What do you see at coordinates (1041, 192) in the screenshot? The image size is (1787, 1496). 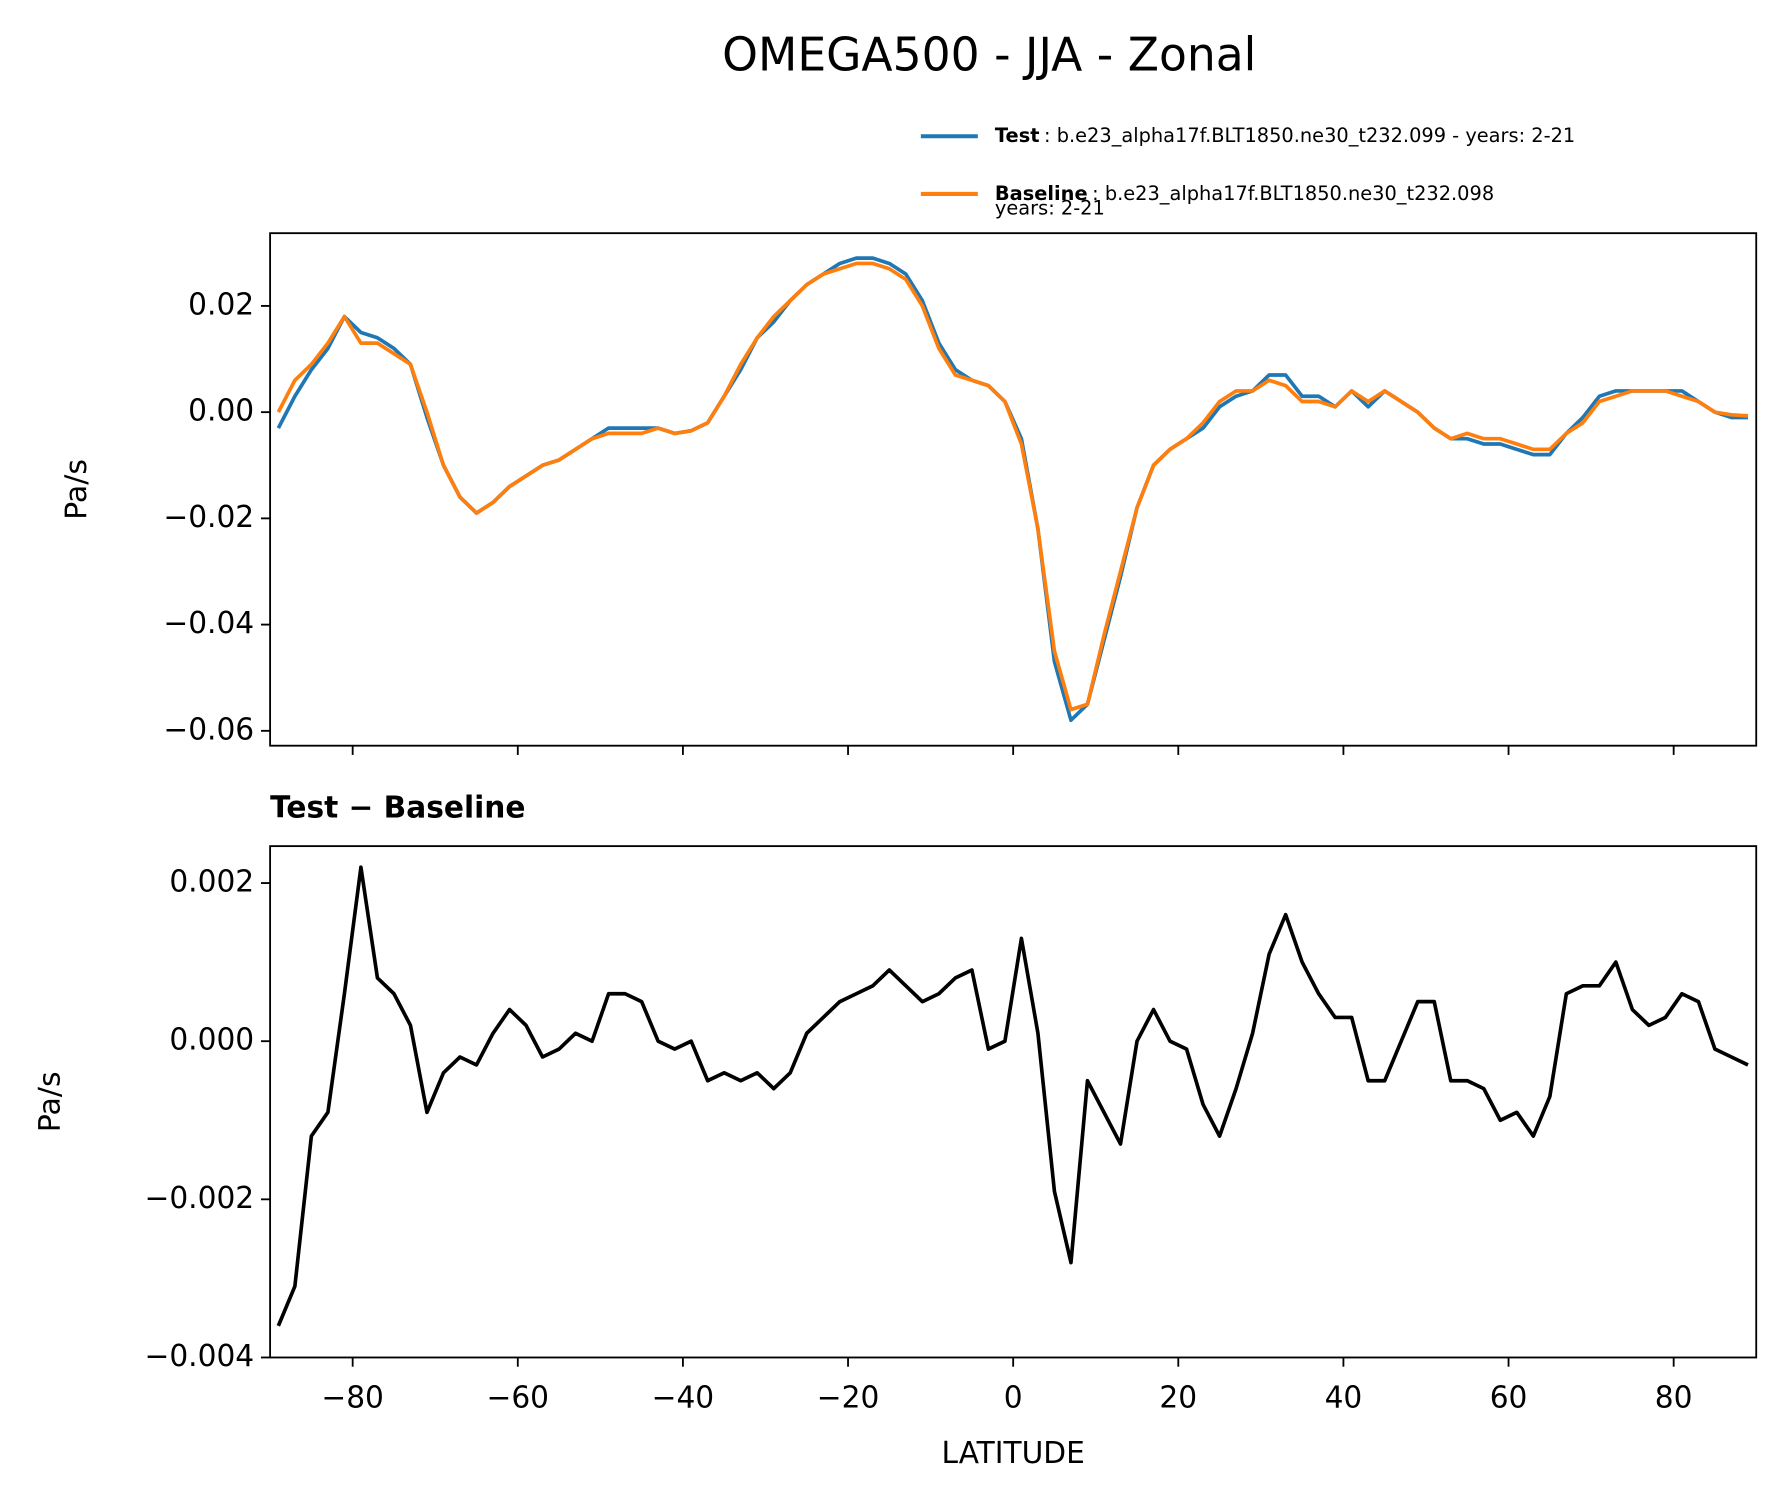 I see `legend-name: Baseline` at bounding box center [1041, 192].